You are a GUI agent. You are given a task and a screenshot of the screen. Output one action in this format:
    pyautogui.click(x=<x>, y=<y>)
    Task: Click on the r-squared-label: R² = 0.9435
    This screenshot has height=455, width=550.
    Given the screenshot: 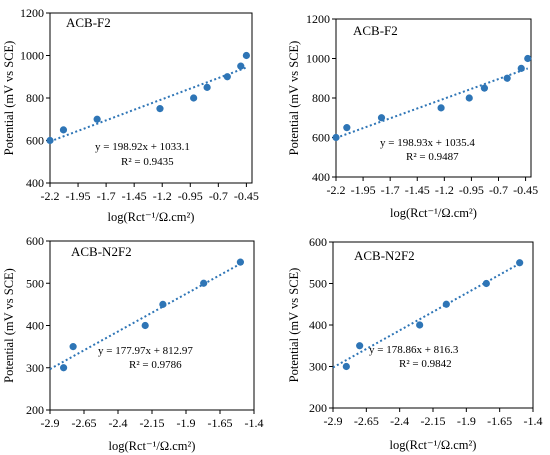 What is the action you would take?
    pyautogui.click(x=147, y=162)
    